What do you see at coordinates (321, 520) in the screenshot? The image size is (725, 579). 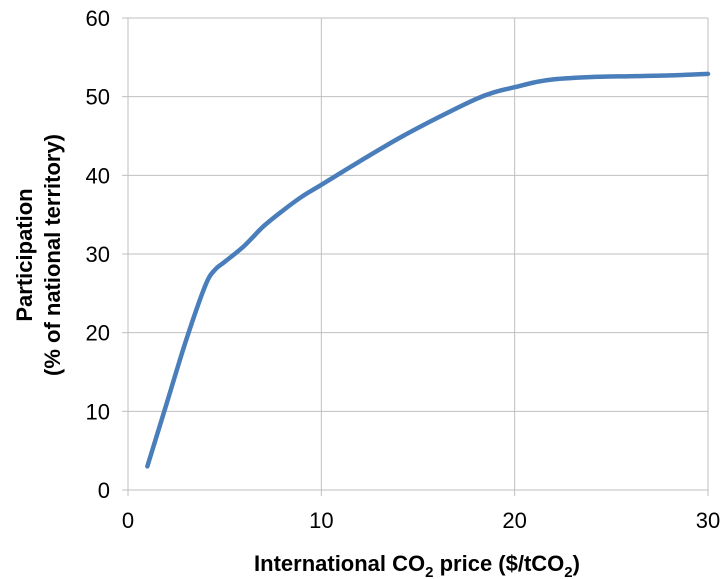 I see `x-tick-label: 10` at bounding box center [321, 520].